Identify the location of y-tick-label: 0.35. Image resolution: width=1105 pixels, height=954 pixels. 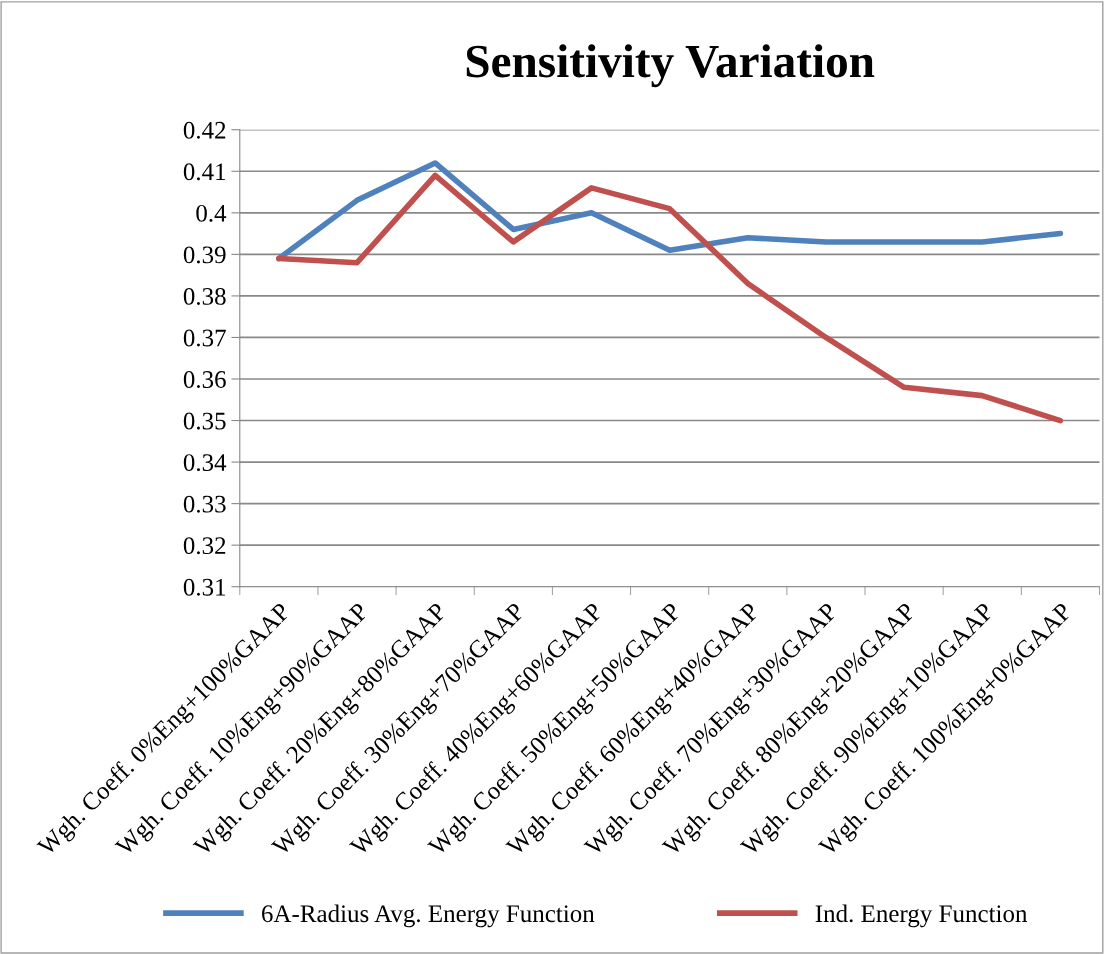
(204, 421).